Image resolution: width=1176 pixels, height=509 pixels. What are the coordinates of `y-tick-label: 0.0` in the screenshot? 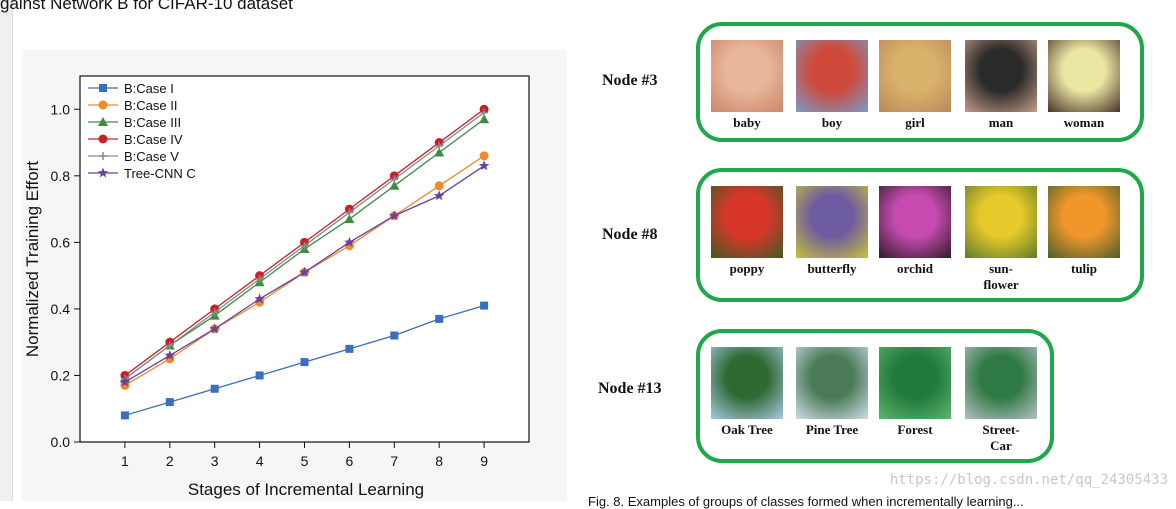 It's located at (61, 442).